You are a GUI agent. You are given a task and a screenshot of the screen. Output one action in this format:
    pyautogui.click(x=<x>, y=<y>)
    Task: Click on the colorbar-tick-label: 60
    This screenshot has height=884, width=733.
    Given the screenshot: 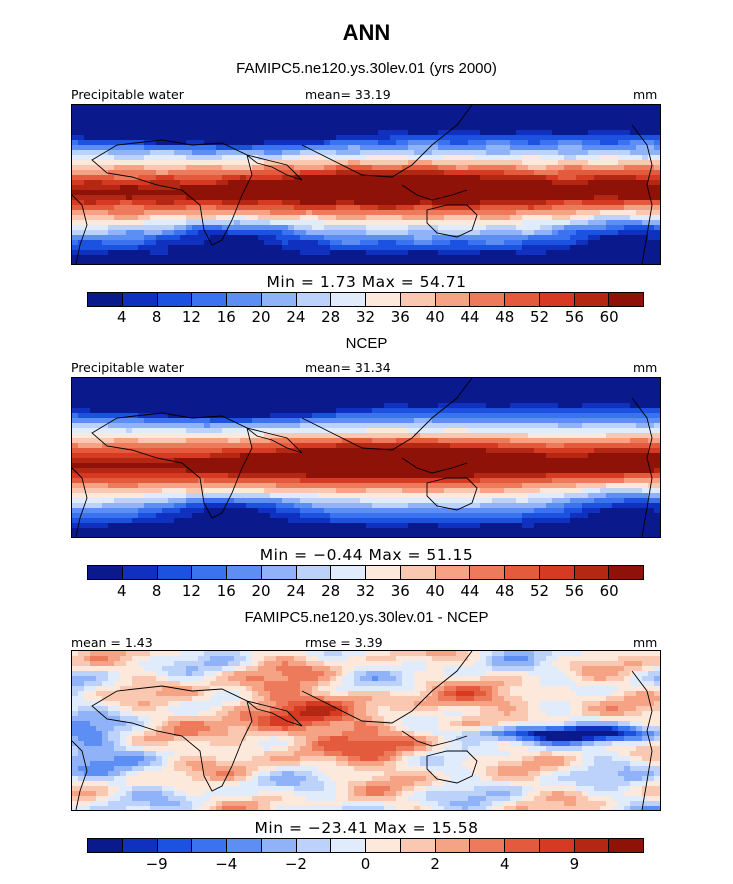 What is the action you would take?
    pyautogui.click(x=609, y=591)
    